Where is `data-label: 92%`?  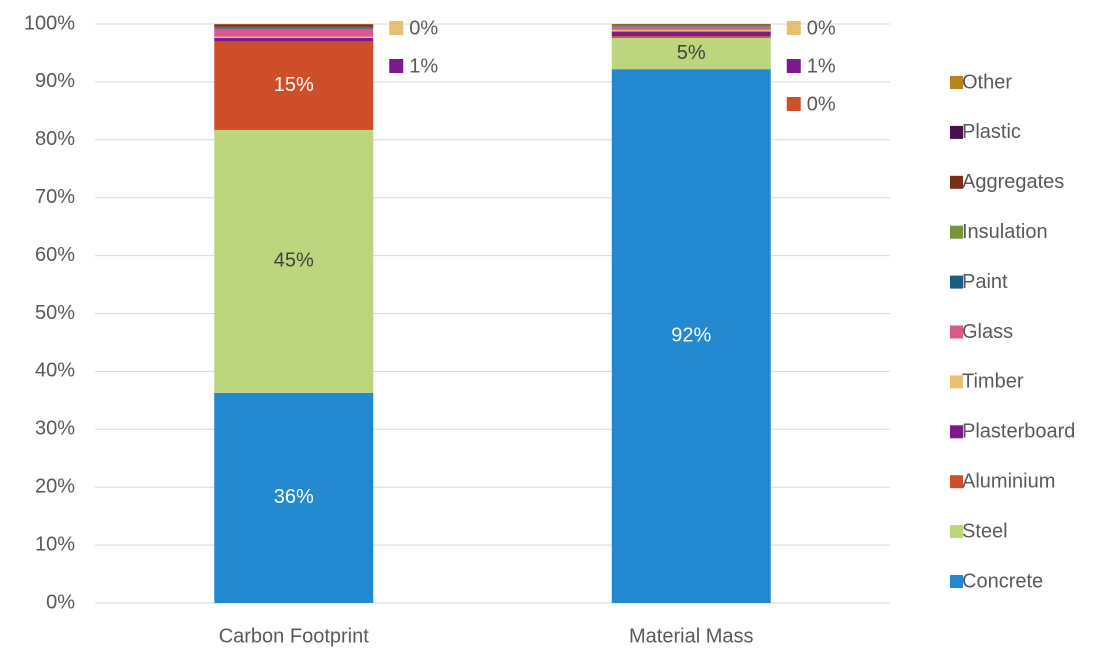
data-label: 92% is located at coordinates (691, 335).